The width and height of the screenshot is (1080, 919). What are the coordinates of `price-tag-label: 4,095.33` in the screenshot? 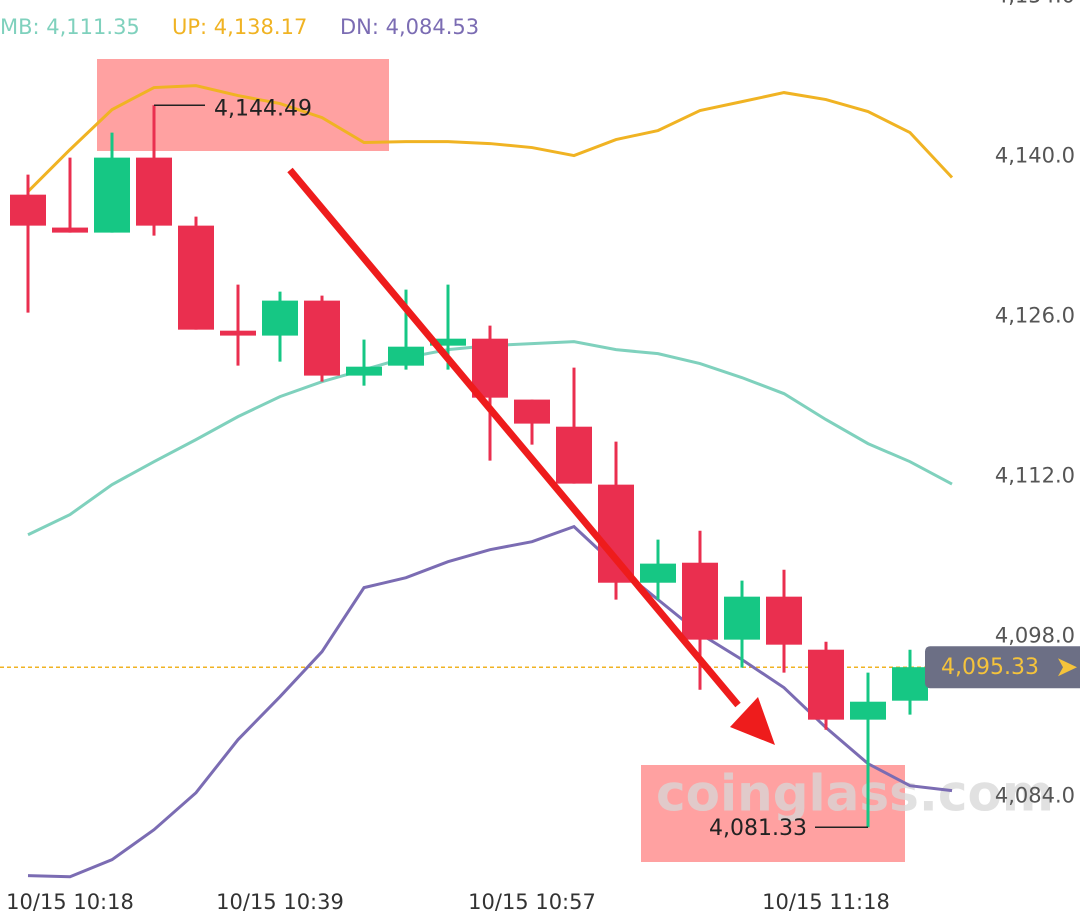 It's located at (990, 667).